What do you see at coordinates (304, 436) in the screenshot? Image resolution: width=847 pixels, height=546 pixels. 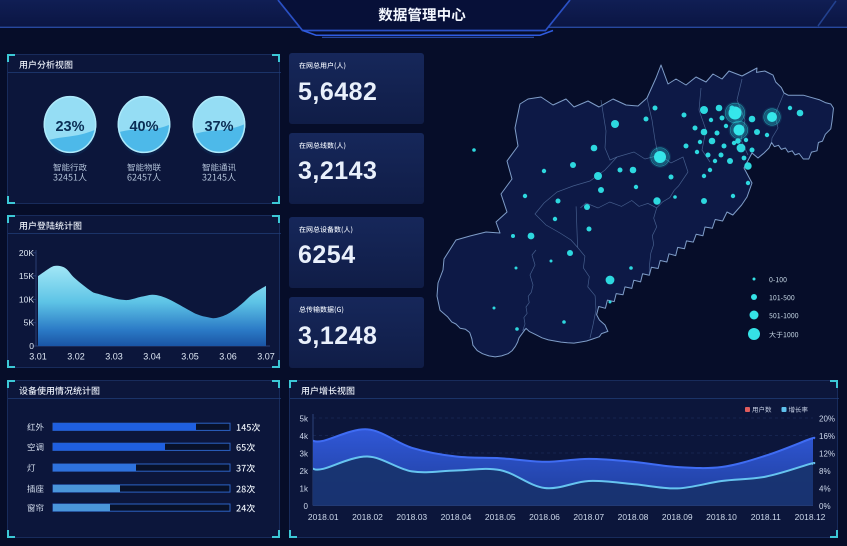 I see `svg-text: 4k` at bounding box center [304, 436].